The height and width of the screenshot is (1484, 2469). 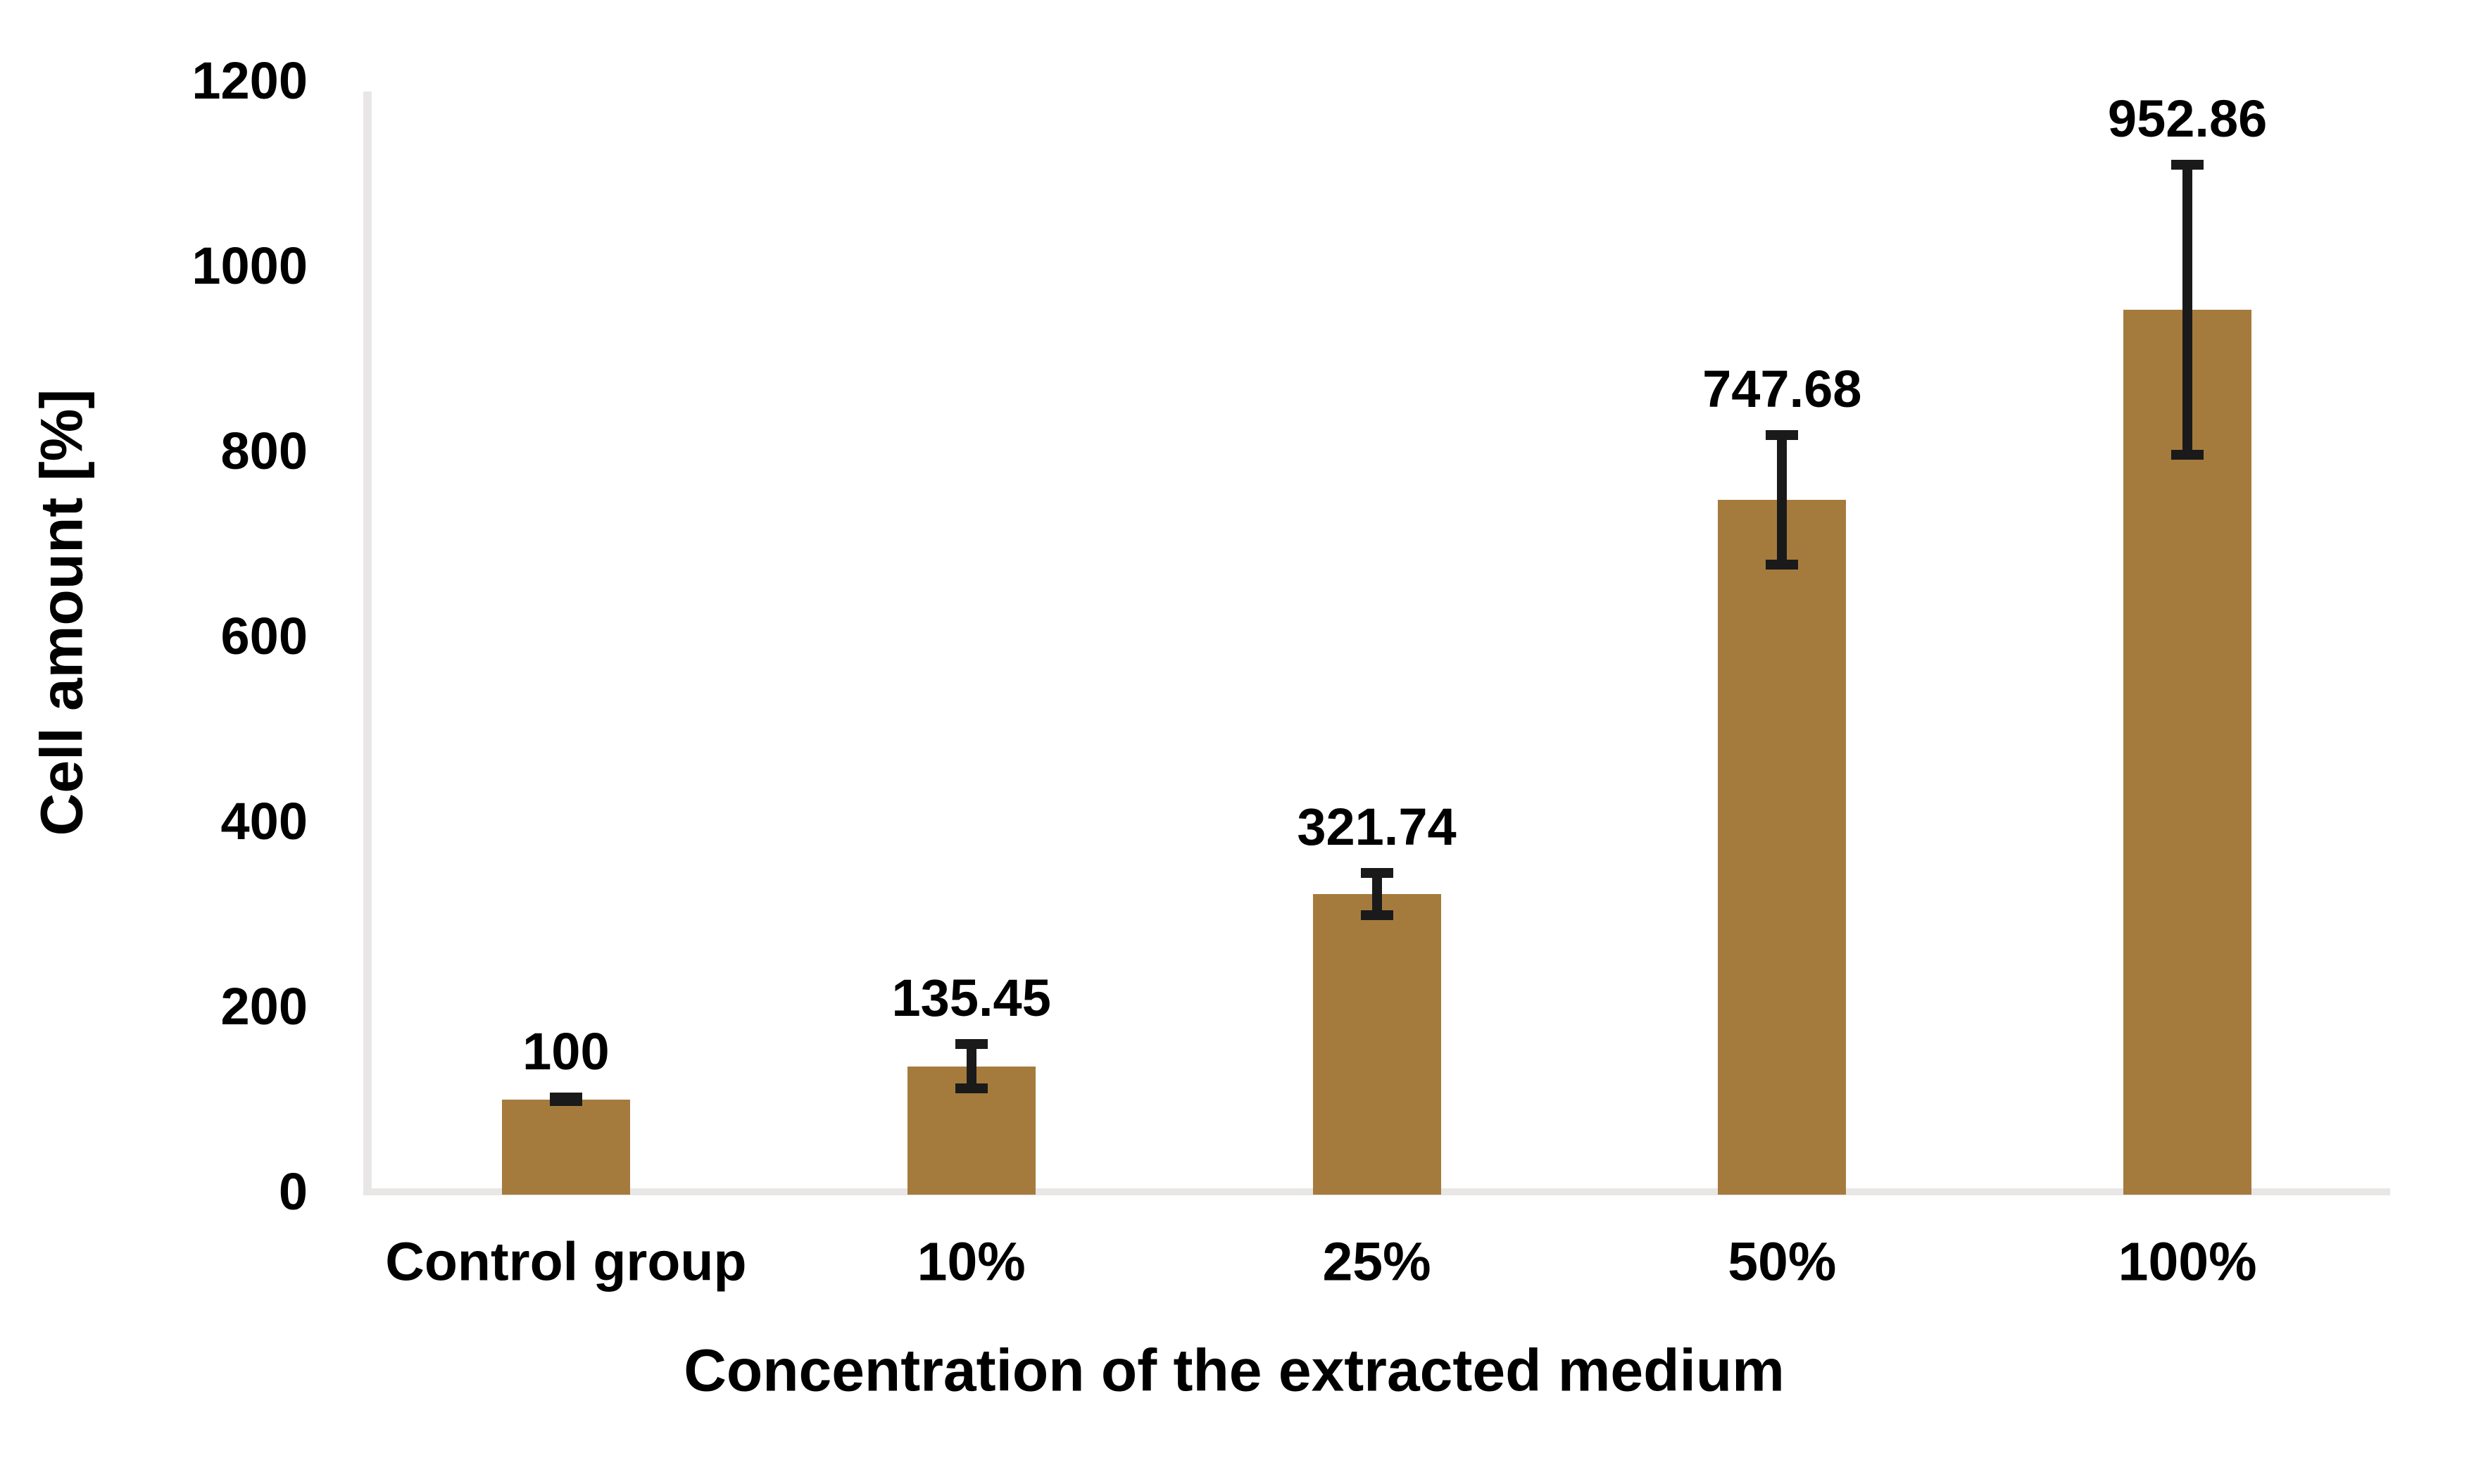 What do you see at coordinates (1782, 1262) in the screenshot?
I see `category-label: 50%` at bounding box center [1782, 1262].